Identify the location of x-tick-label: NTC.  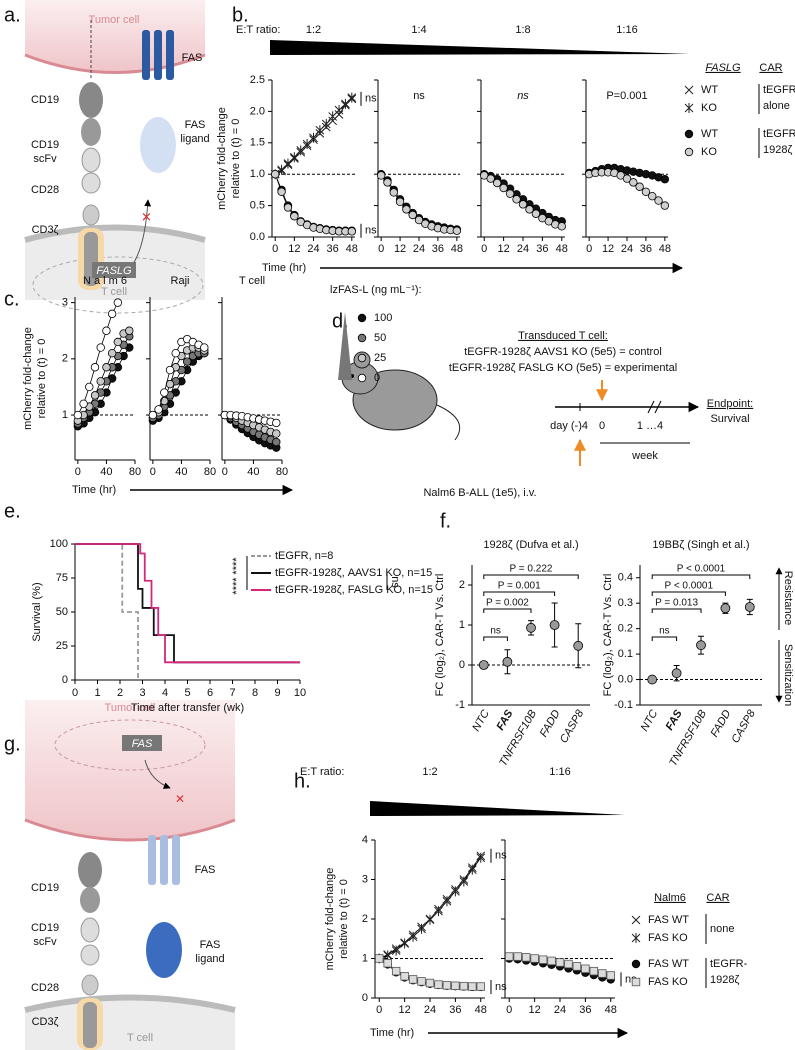
(650, 721).